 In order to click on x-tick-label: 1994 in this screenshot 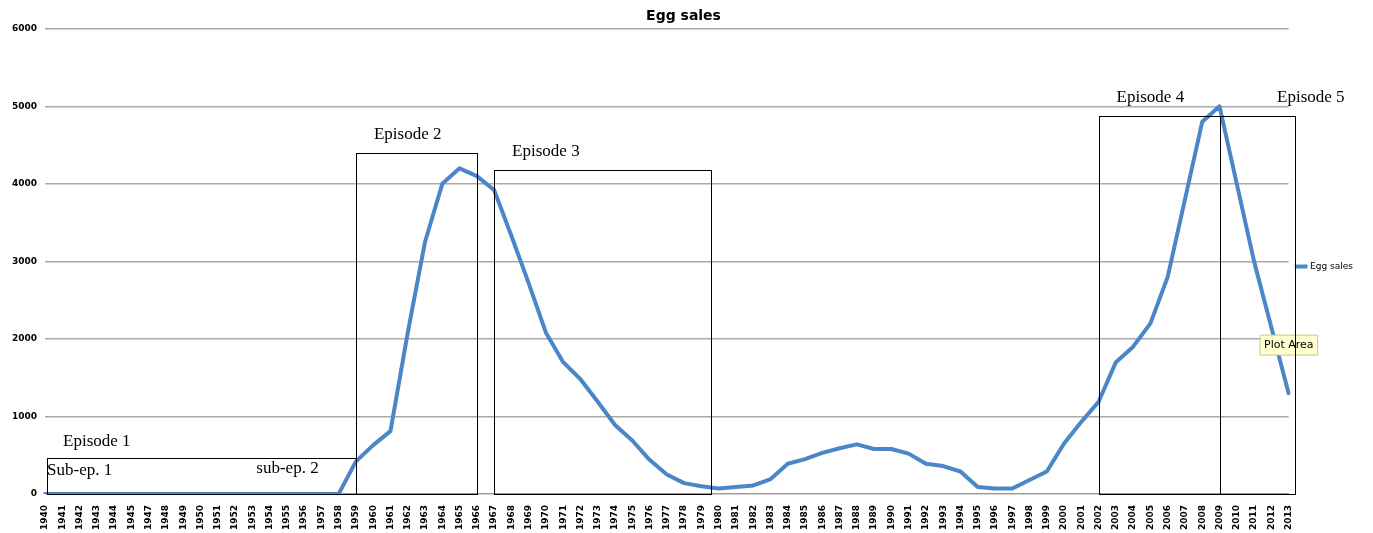, I will do `click(959, 517)`.